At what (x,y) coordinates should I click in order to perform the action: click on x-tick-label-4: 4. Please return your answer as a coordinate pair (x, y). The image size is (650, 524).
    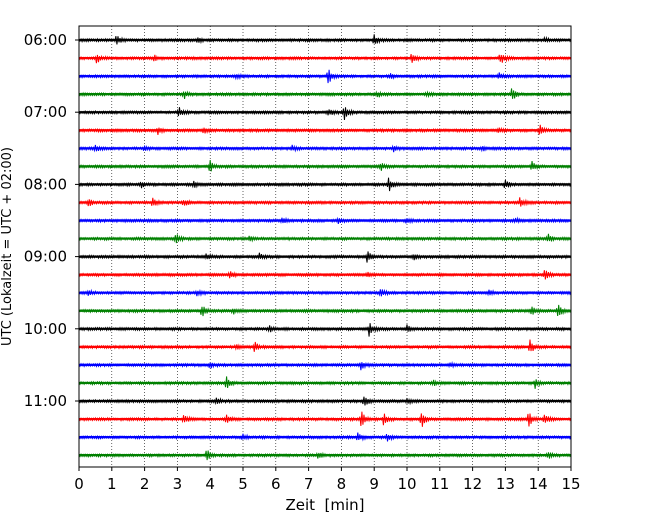
    Looking at the image, I should click on (210, 484).